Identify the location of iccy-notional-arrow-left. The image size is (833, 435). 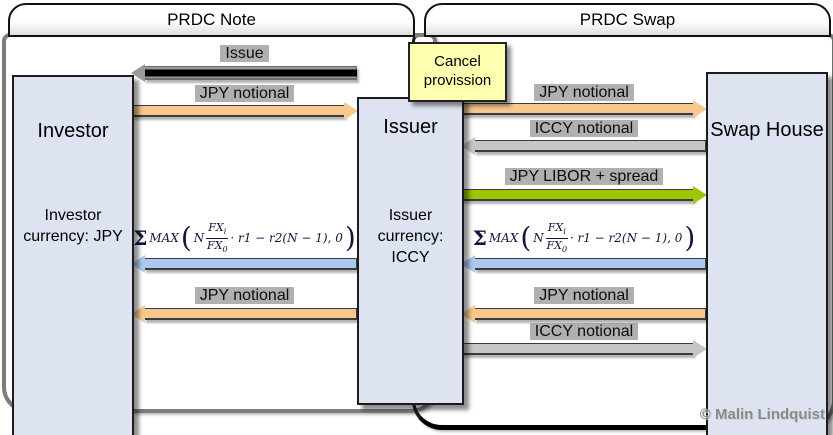
(583, 146).